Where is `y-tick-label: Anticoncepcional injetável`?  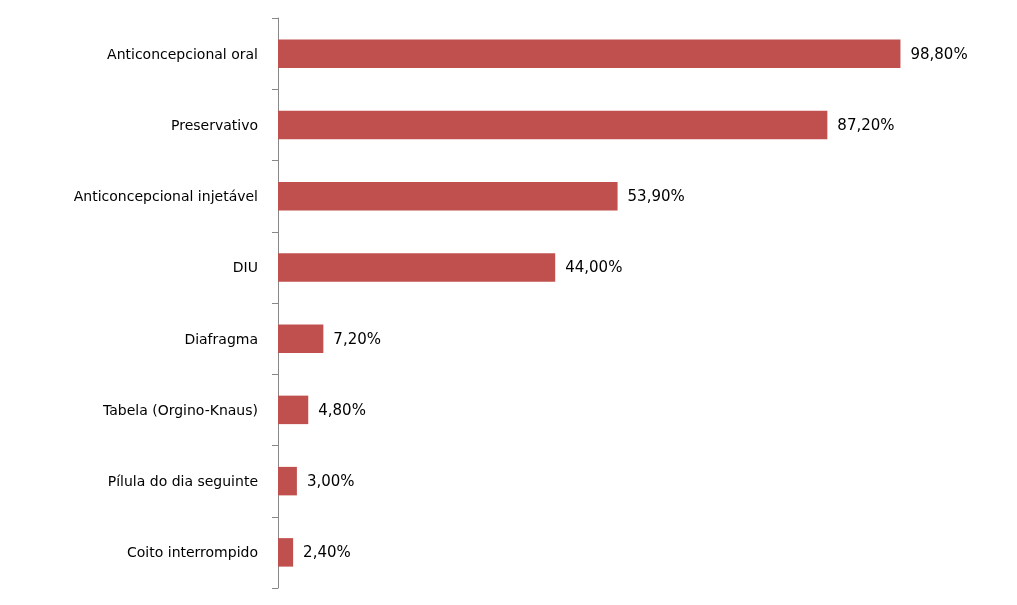 y-tick-label: Anticoncepcional injetável is located at coordinates (165, 196).